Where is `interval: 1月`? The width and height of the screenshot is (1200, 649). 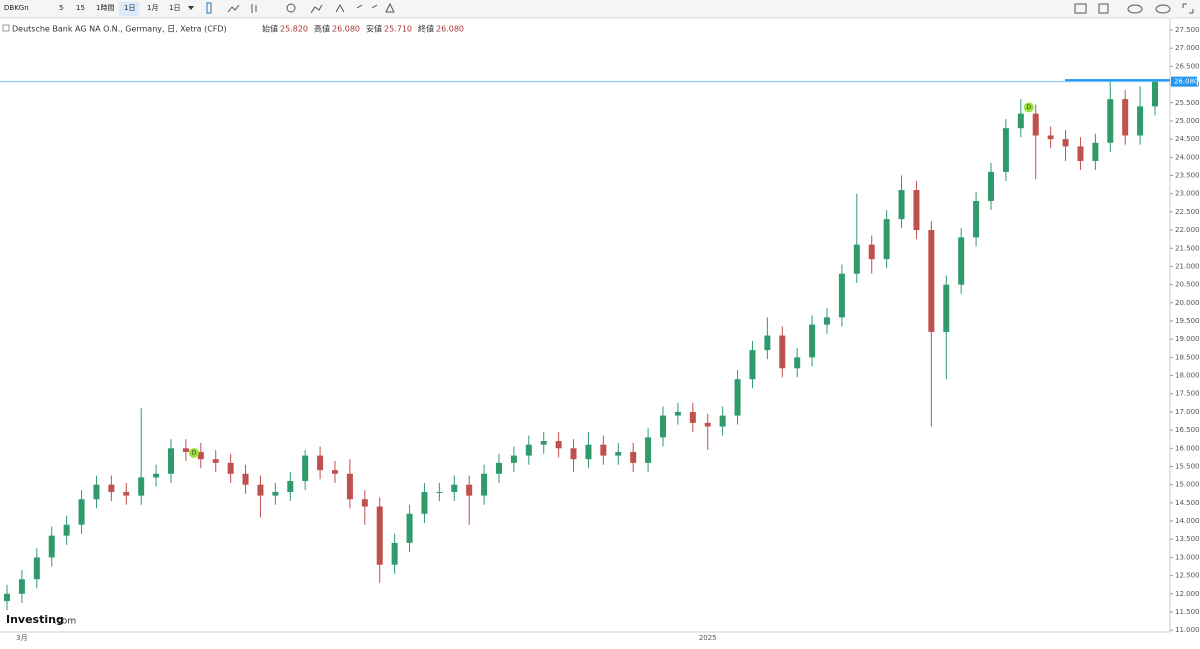 interval: 1月 is located at coordinates (152, 8).